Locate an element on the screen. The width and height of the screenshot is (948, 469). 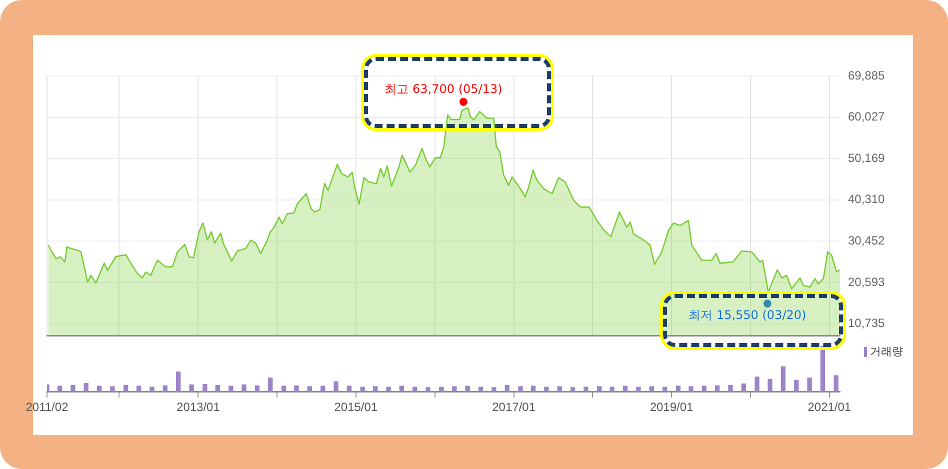
y-tick-label: 69,885 is located at coordinates (867, 75).